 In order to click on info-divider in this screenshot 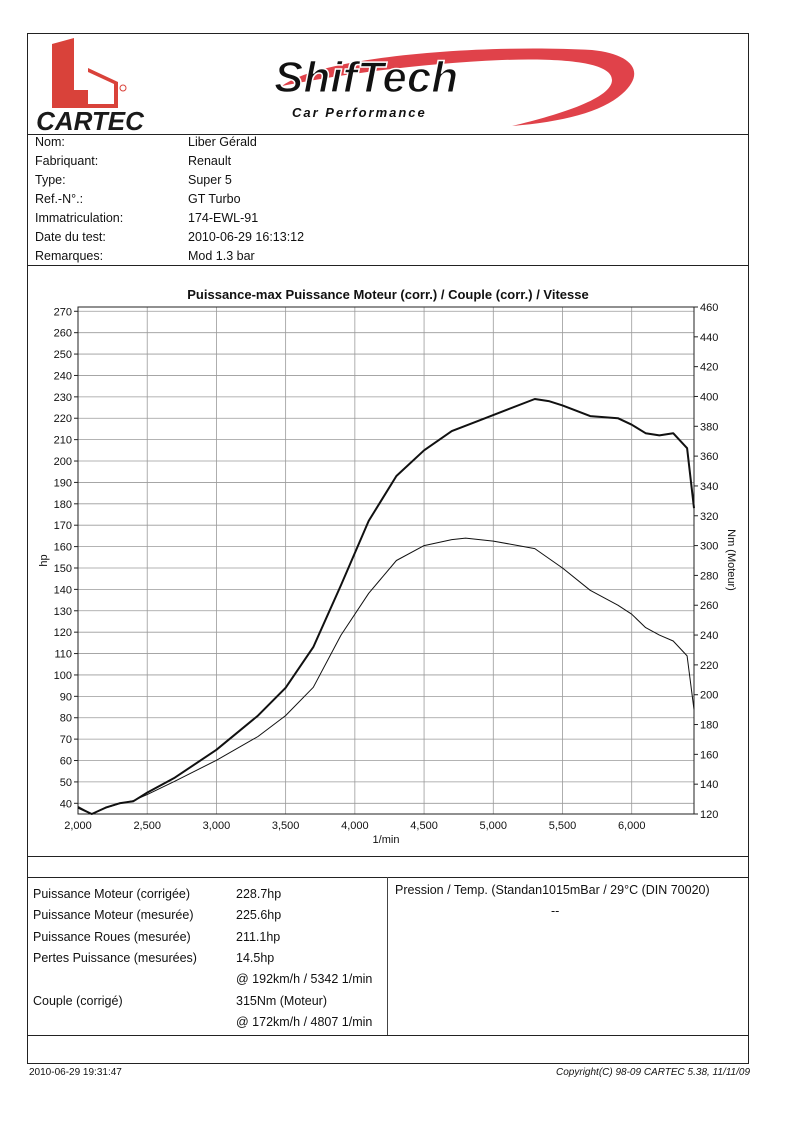, I will do `click(388, 265)`.